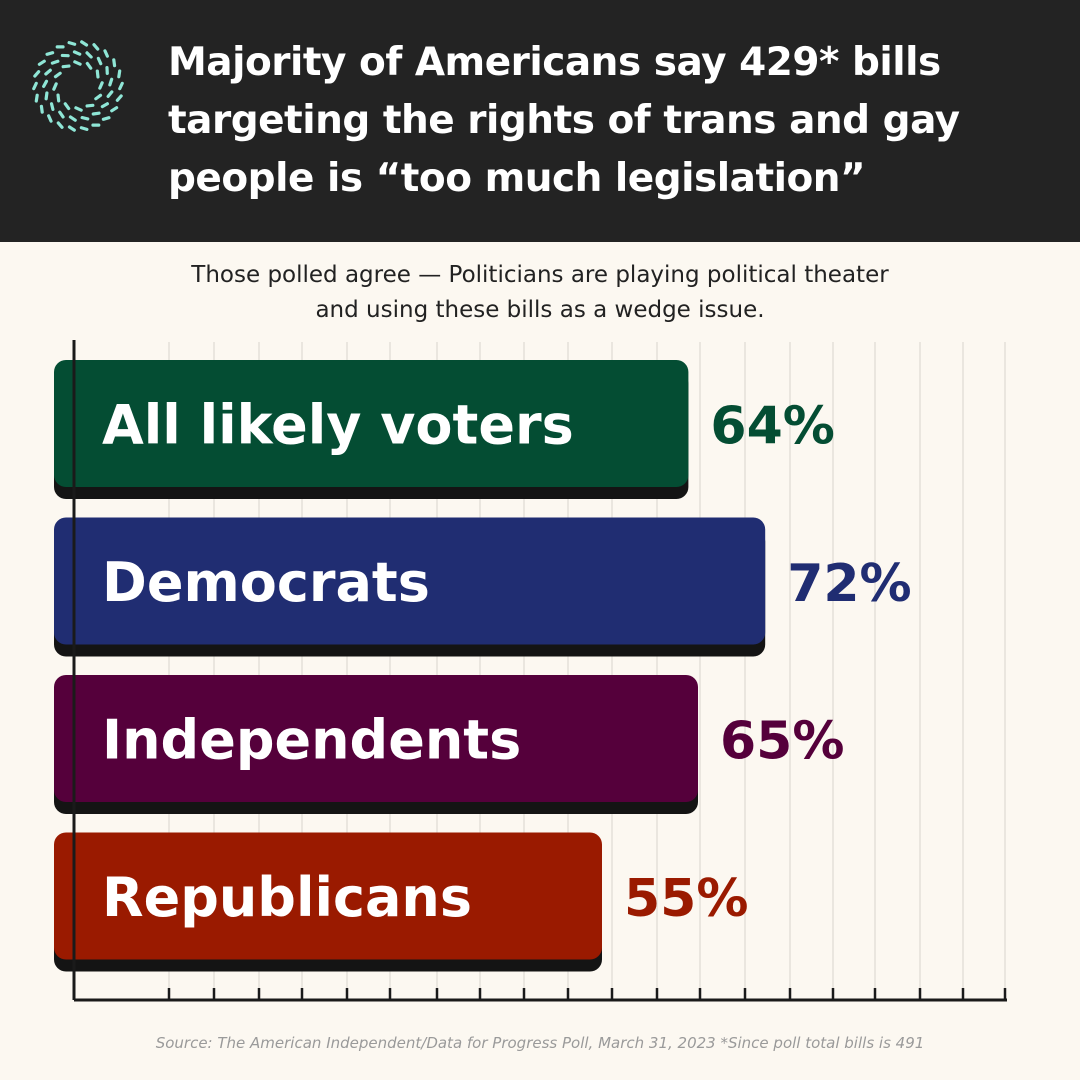  What do you see at coordinates (78, 86) in the screenshot?
I see `circular-dash-logo-icon` at bounding box center [78, 86].